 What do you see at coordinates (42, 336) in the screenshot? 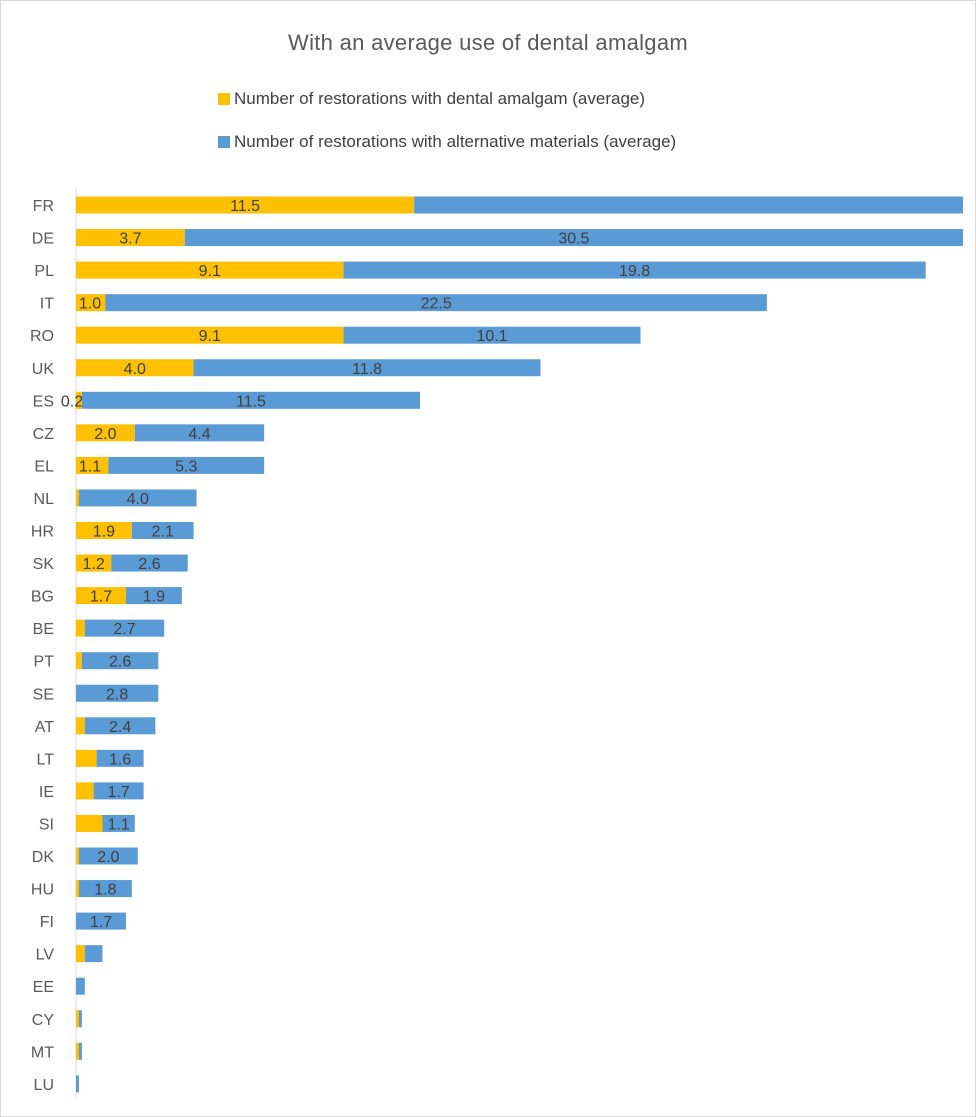
I see `category-tick-label: RO` at bounding box center [42, 336].